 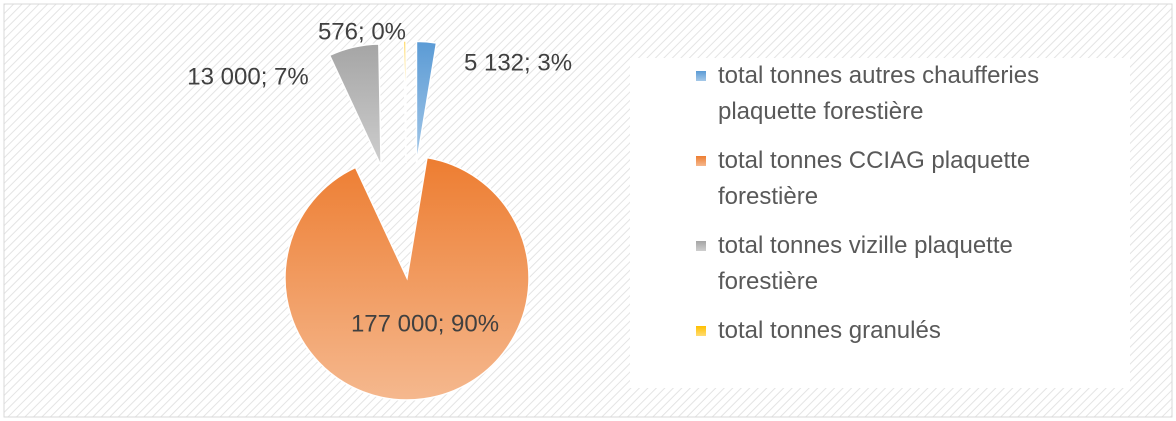 I want to click on data-label: 13 000; 7%, so click(x=247, y=76).